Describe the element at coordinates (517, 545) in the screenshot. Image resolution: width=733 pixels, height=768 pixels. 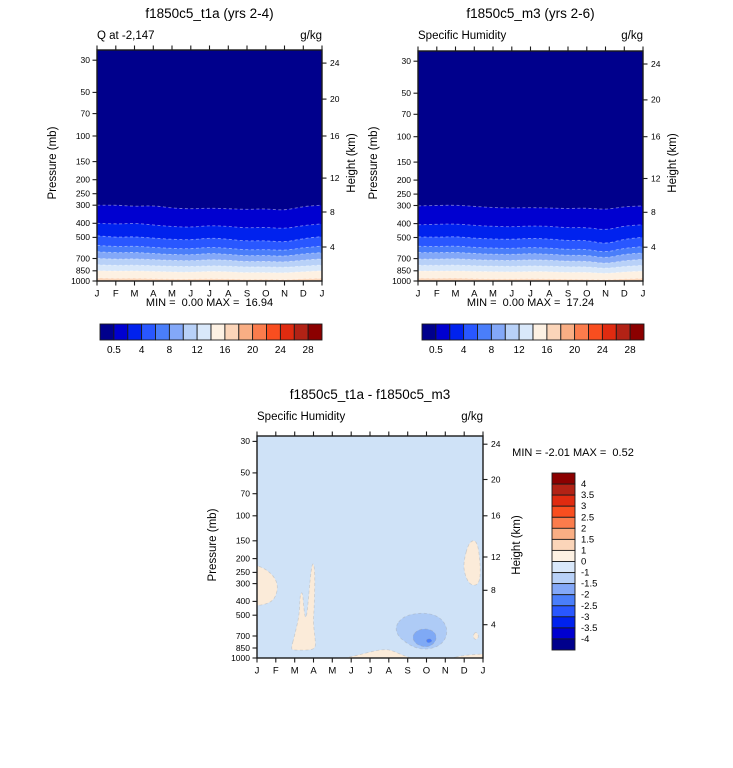
I see `panel3-height-axis-label: Height (km)` at that location.